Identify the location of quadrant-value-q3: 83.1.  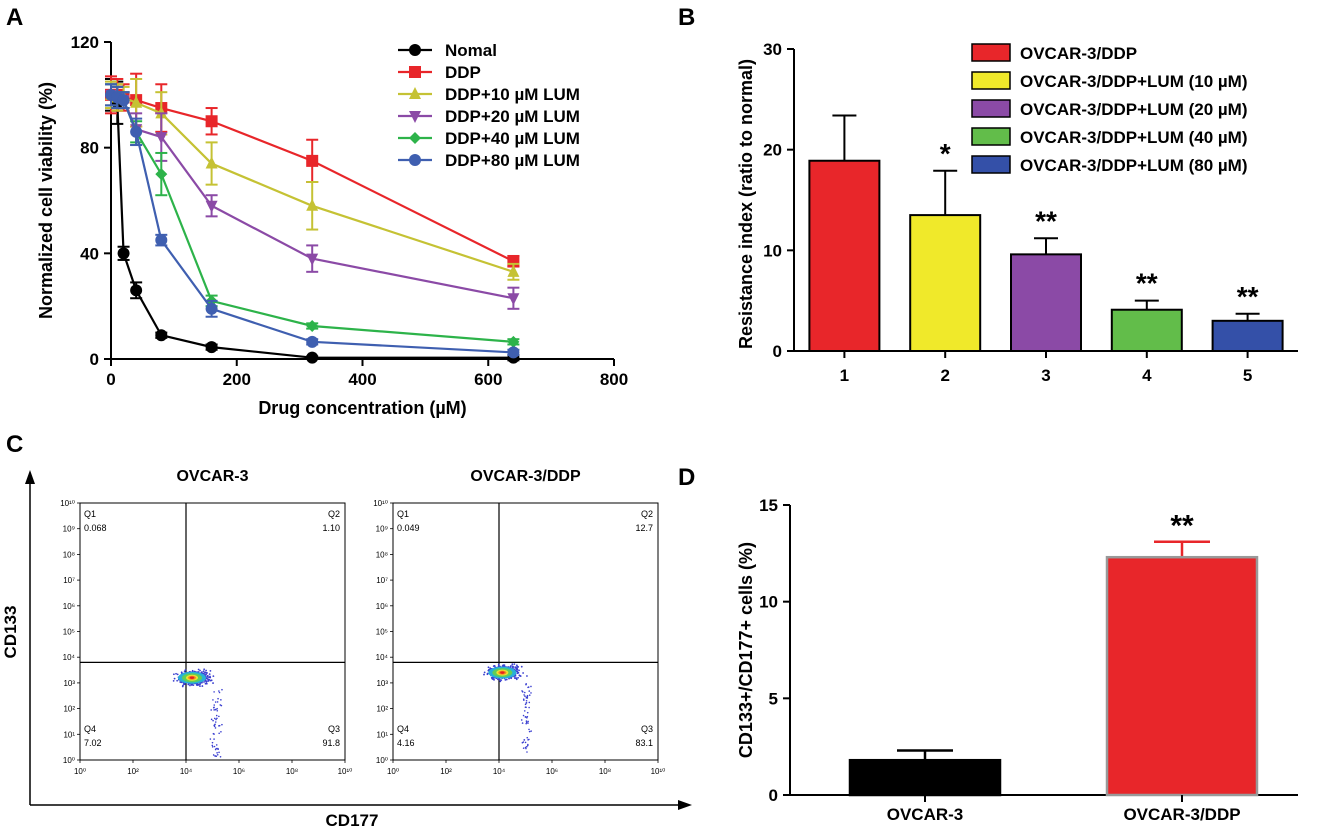
(644, 743).